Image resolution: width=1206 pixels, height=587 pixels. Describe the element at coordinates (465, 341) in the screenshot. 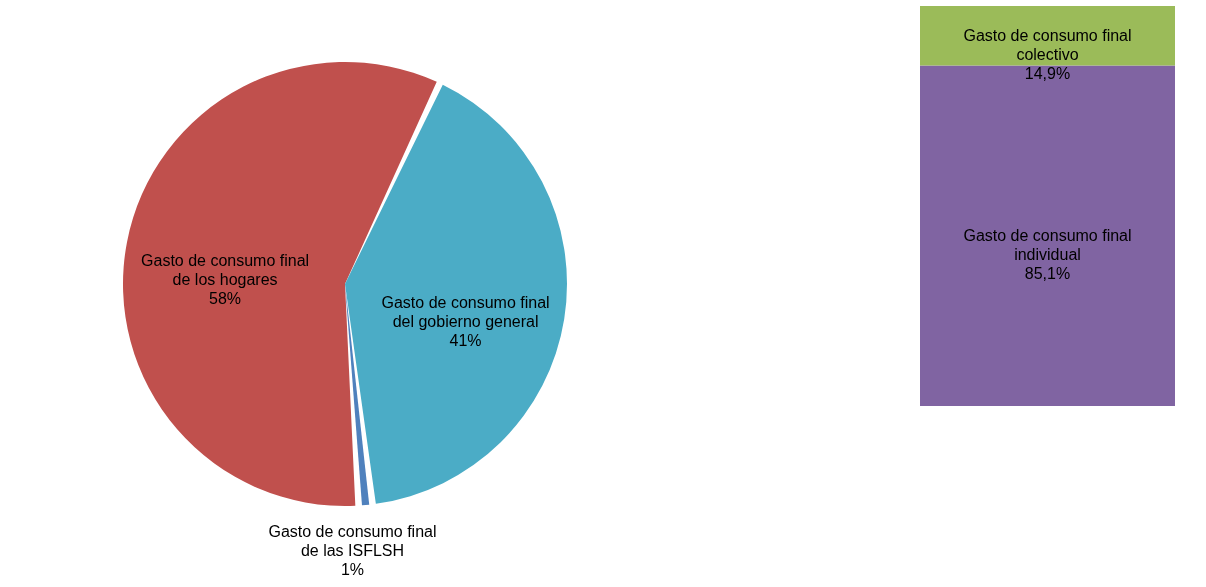

I see `data-label: 41%` at that location.